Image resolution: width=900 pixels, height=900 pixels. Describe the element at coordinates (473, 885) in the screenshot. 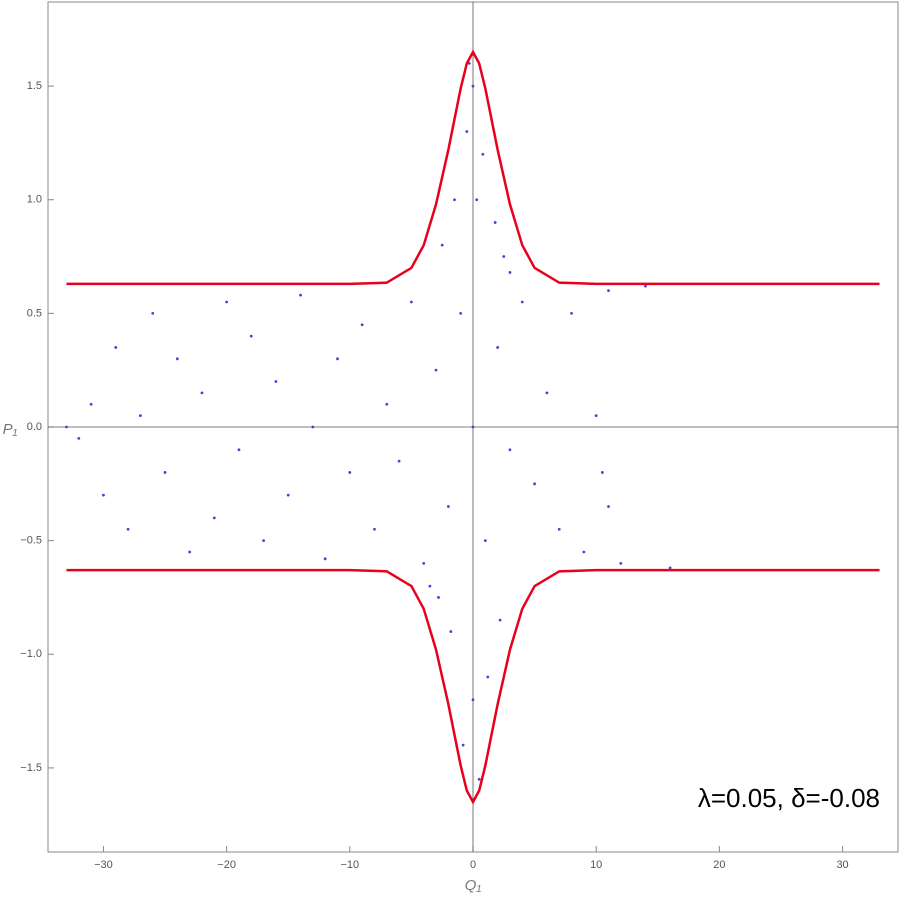

I see `x-axis-label: Q₁` at that location.